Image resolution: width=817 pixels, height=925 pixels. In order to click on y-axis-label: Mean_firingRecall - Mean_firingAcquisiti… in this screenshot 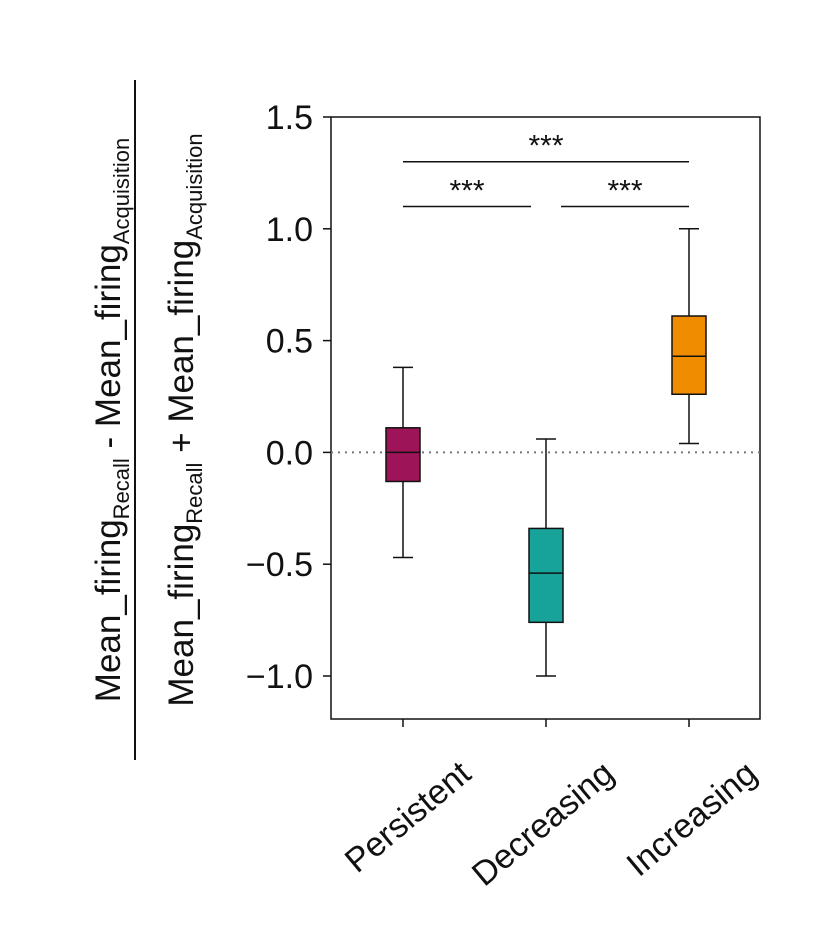, I will do `click(148, 420)`.